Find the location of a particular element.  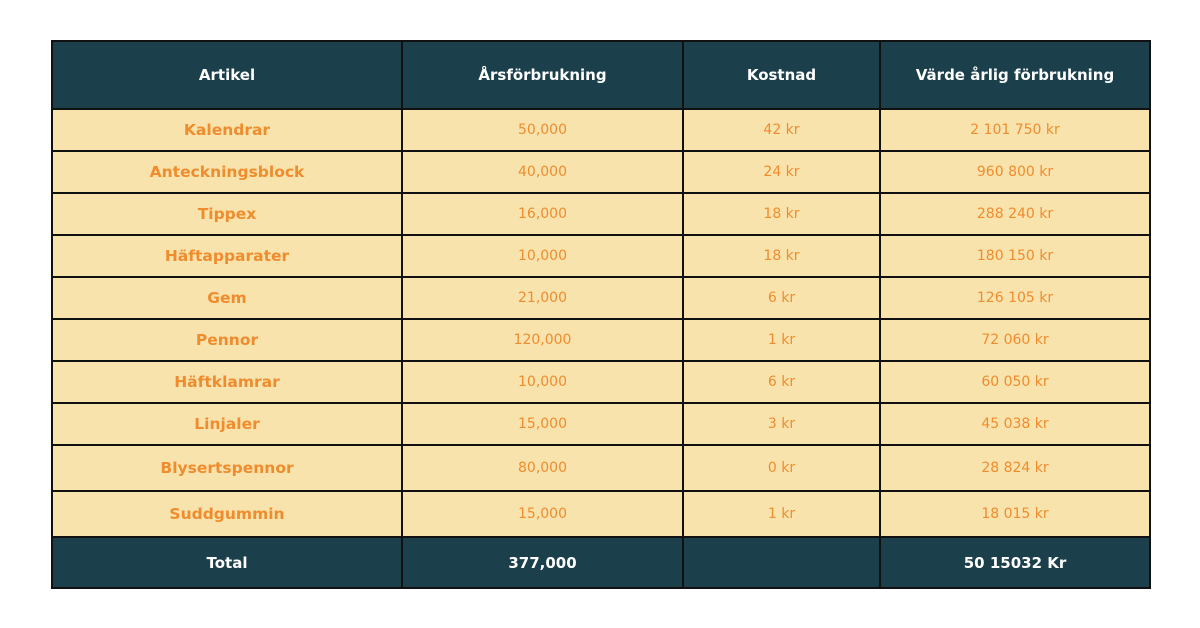

cell-annual-value: 126 105 kr is located at coordinates (1015, 298).